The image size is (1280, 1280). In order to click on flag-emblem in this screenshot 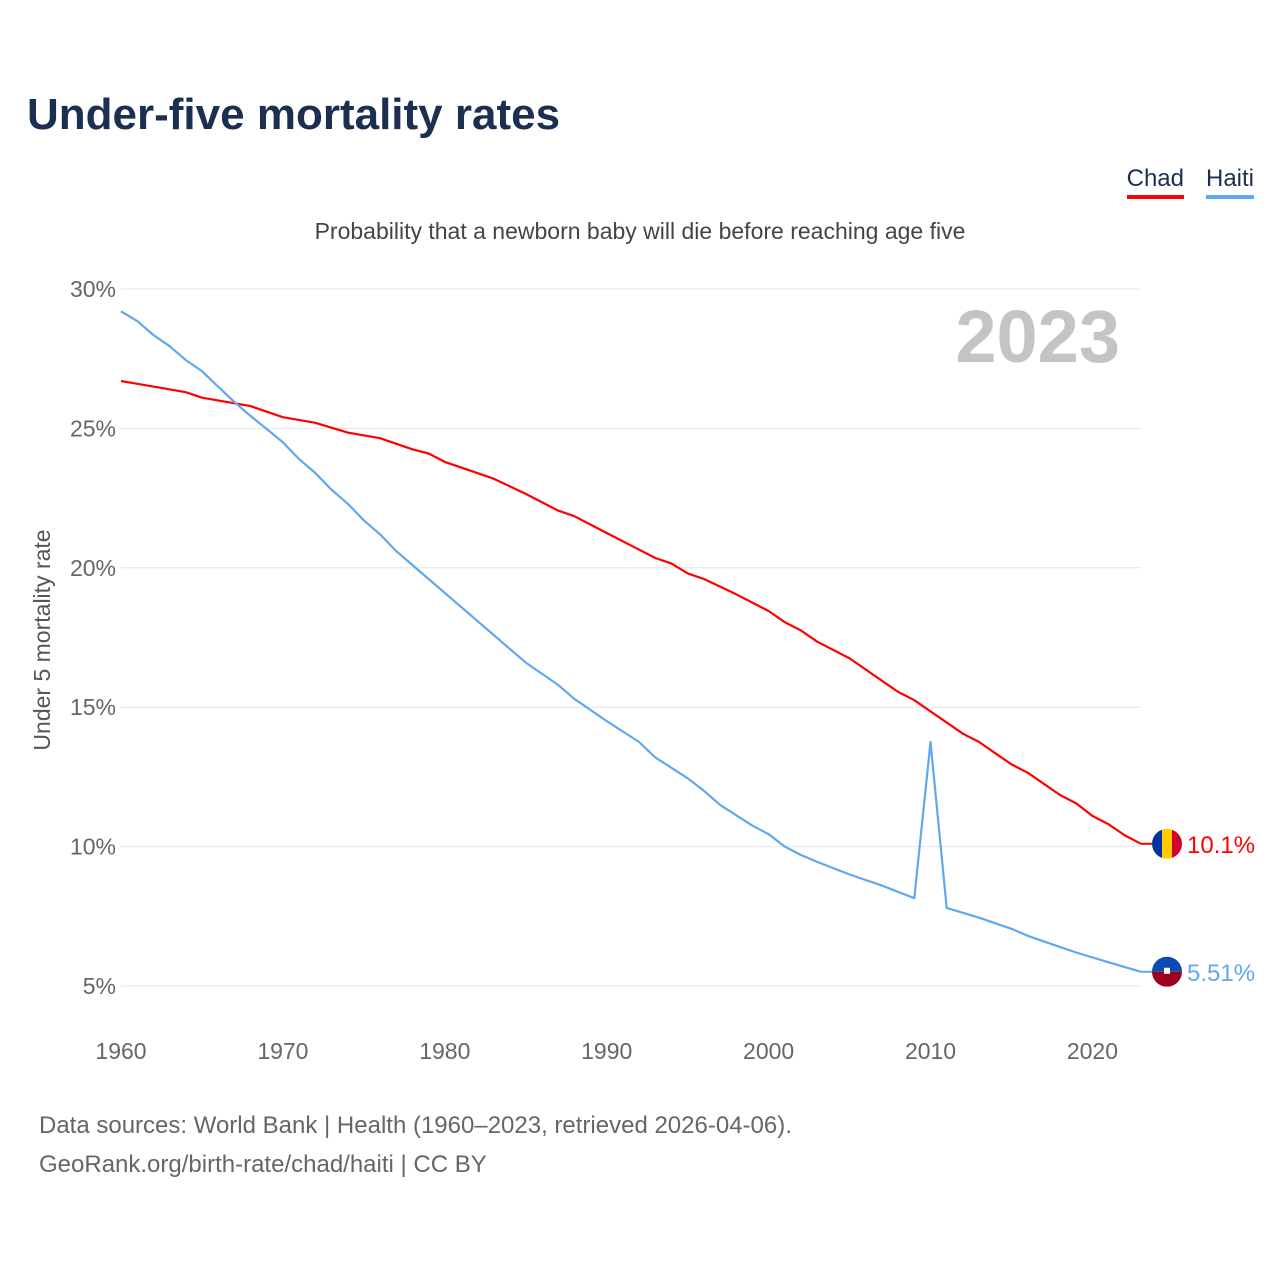, I will do `click(1167, 970)`.